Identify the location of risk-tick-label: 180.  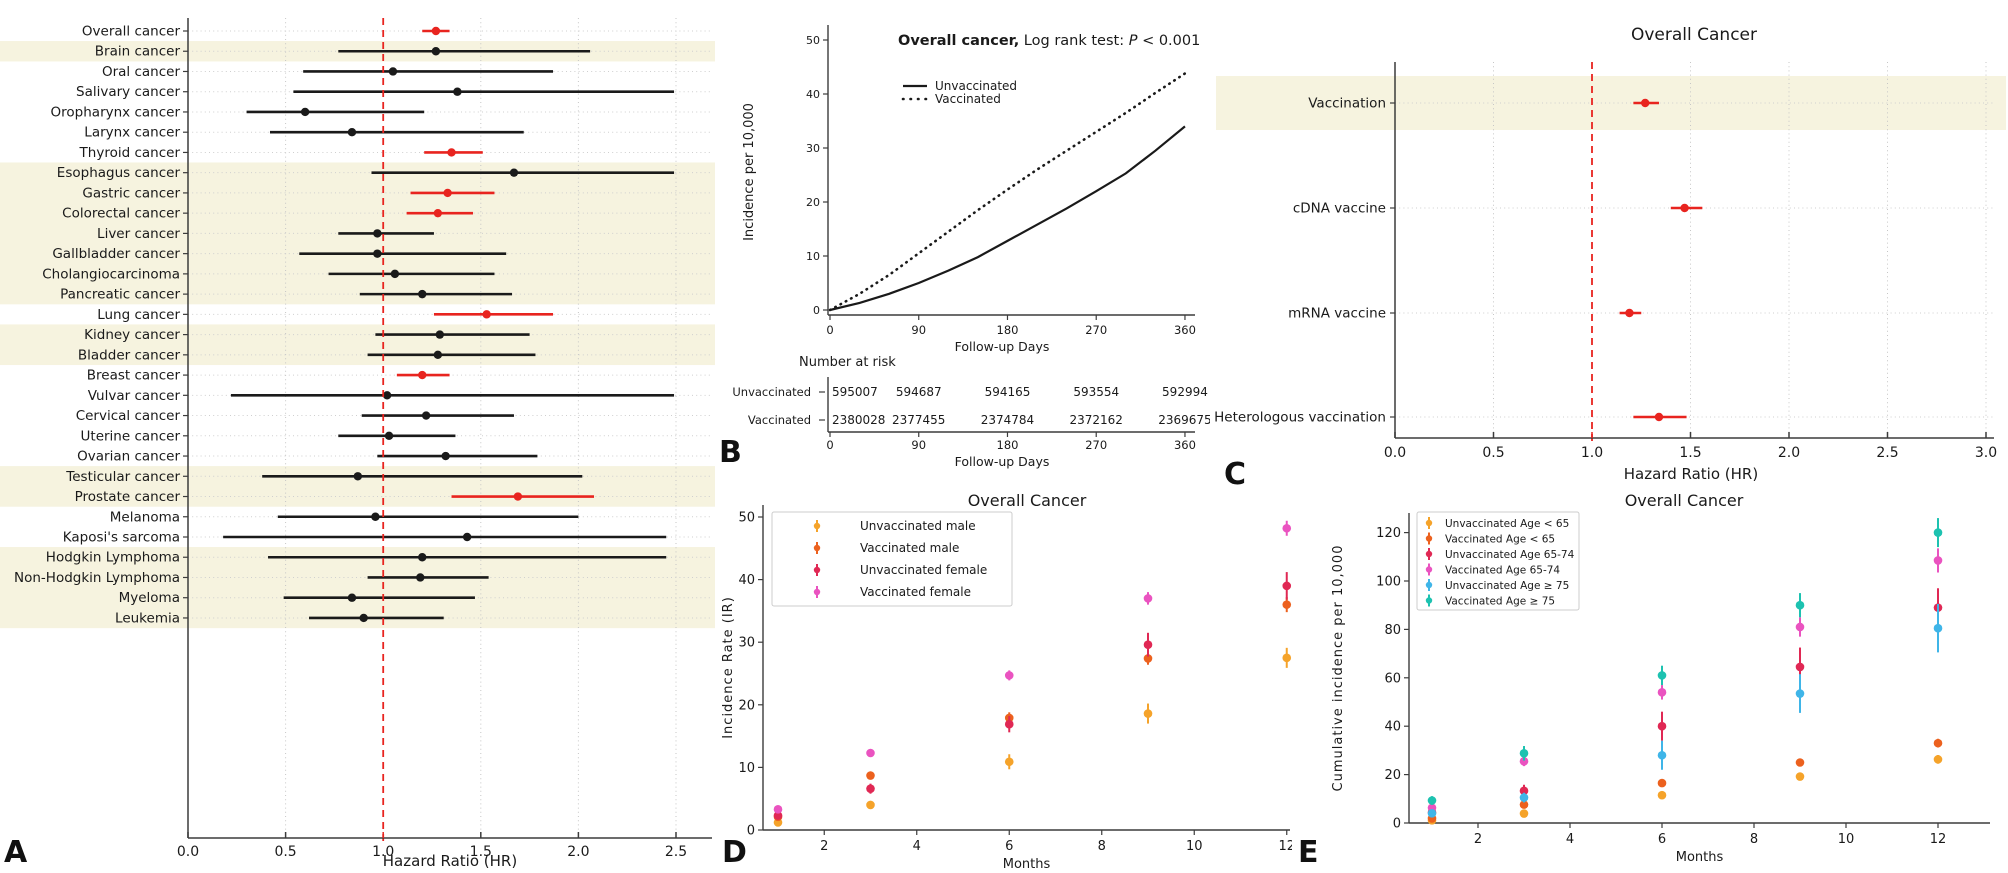
(1008, 445).